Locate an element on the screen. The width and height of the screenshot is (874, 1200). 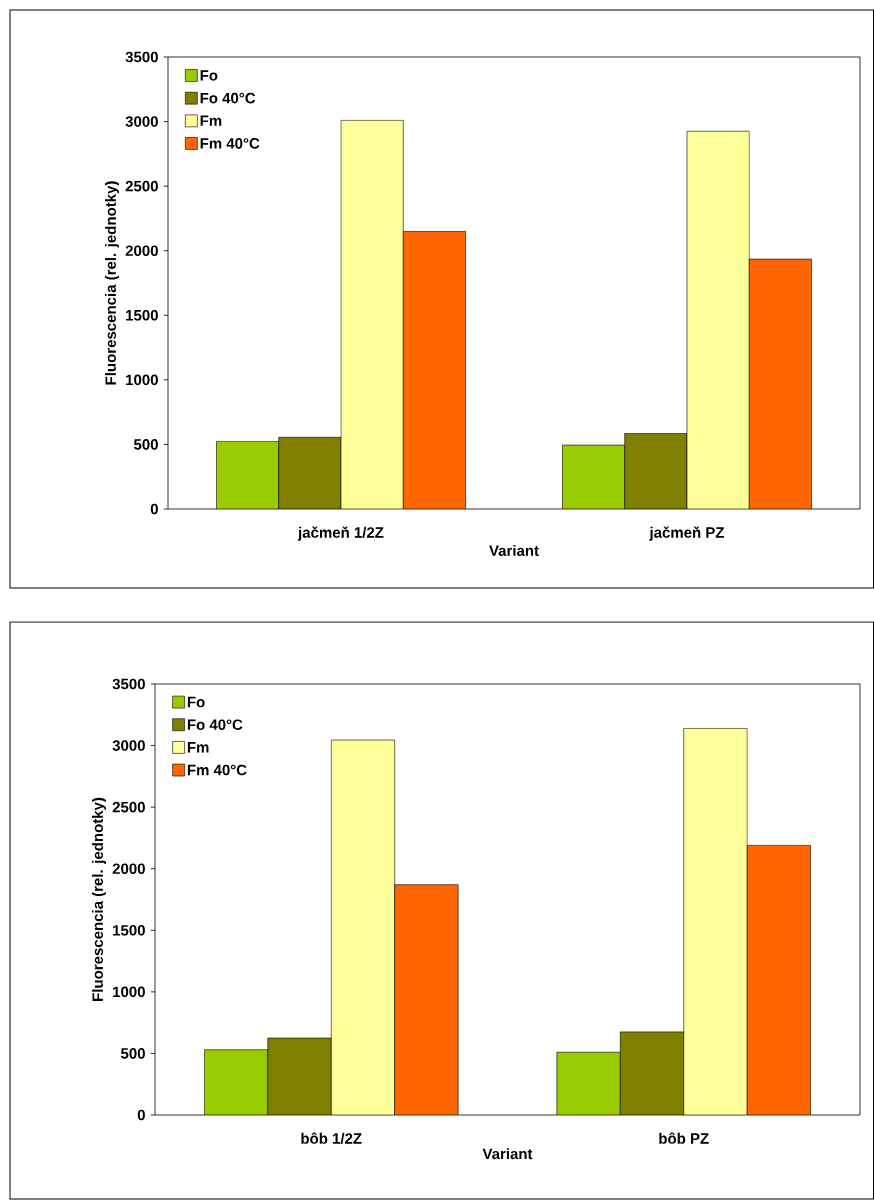
x-tick-label: jačmeň PZ is located at coordinates (687, 533).